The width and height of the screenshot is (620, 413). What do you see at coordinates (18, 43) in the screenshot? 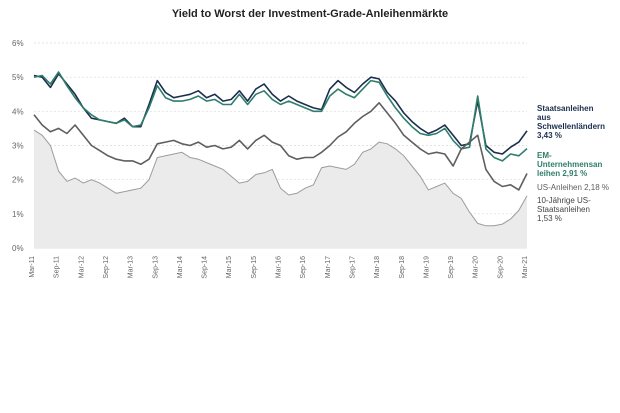
I see `y-tick-label: 6%` at bounding box center [18, 43].